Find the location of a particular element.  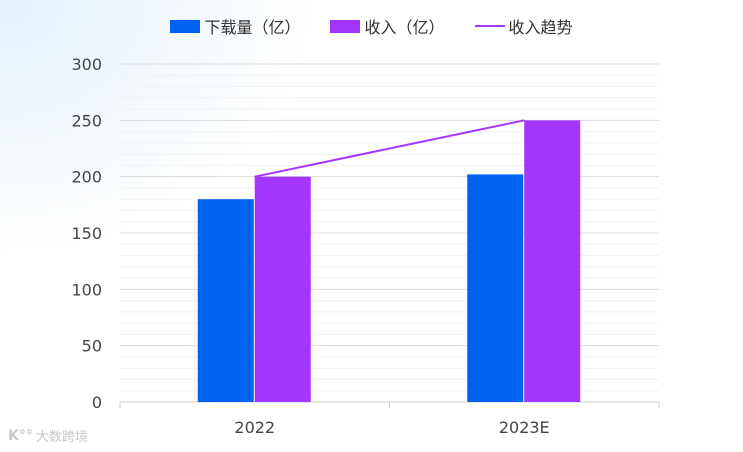

legend: 下载量（亿） 收入（亿） 收入趋势 is located at coordinates (371, 26).